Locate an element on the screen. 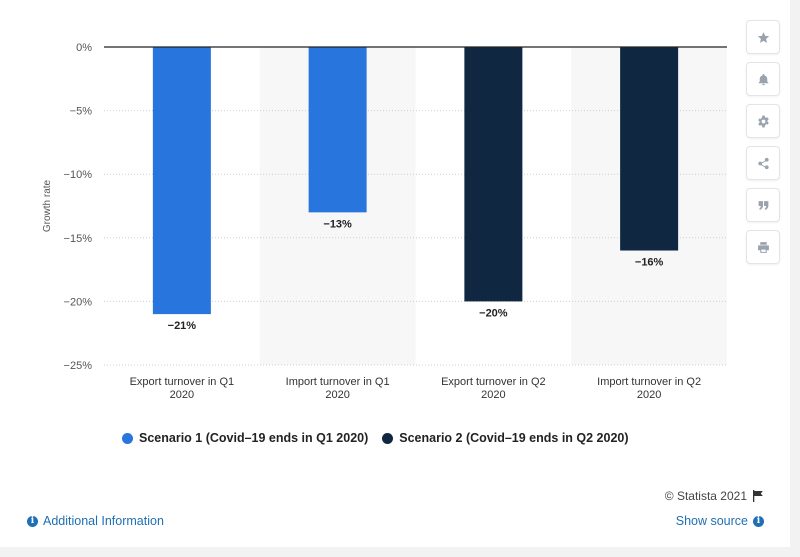 The height and width of the screenshot is (557, 800). star-icon is located at coordinates (763, 37).